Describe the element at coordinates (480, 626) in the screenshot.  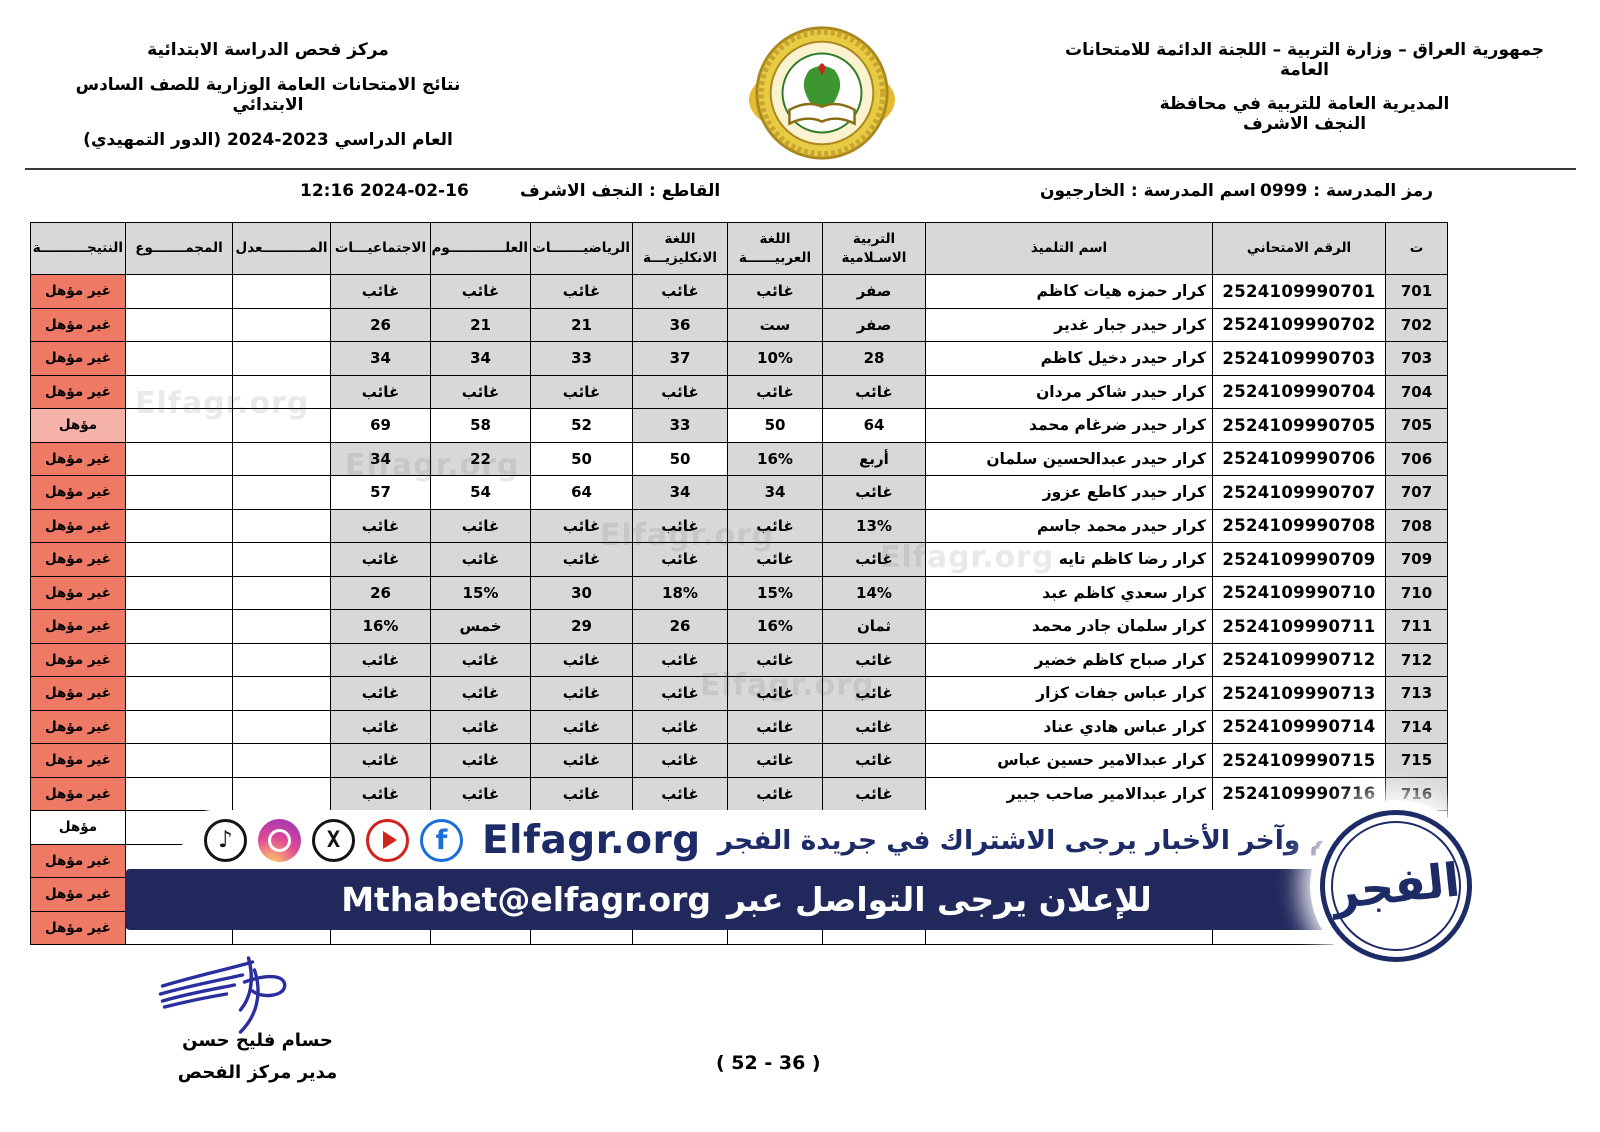
I see `cell-science-score: خمس` at that location.